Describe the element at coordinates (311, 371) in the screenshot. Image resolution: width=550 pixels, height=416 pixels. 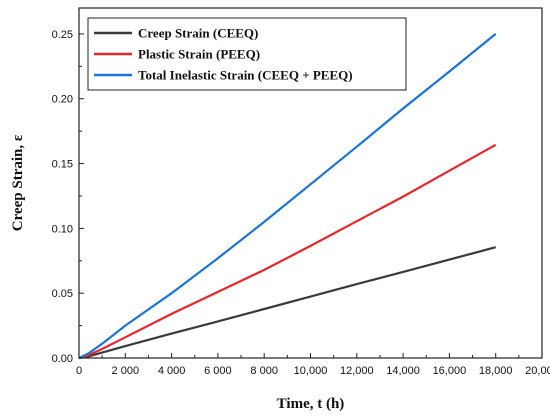
I see `x-tick-label: 10,000` at that location.